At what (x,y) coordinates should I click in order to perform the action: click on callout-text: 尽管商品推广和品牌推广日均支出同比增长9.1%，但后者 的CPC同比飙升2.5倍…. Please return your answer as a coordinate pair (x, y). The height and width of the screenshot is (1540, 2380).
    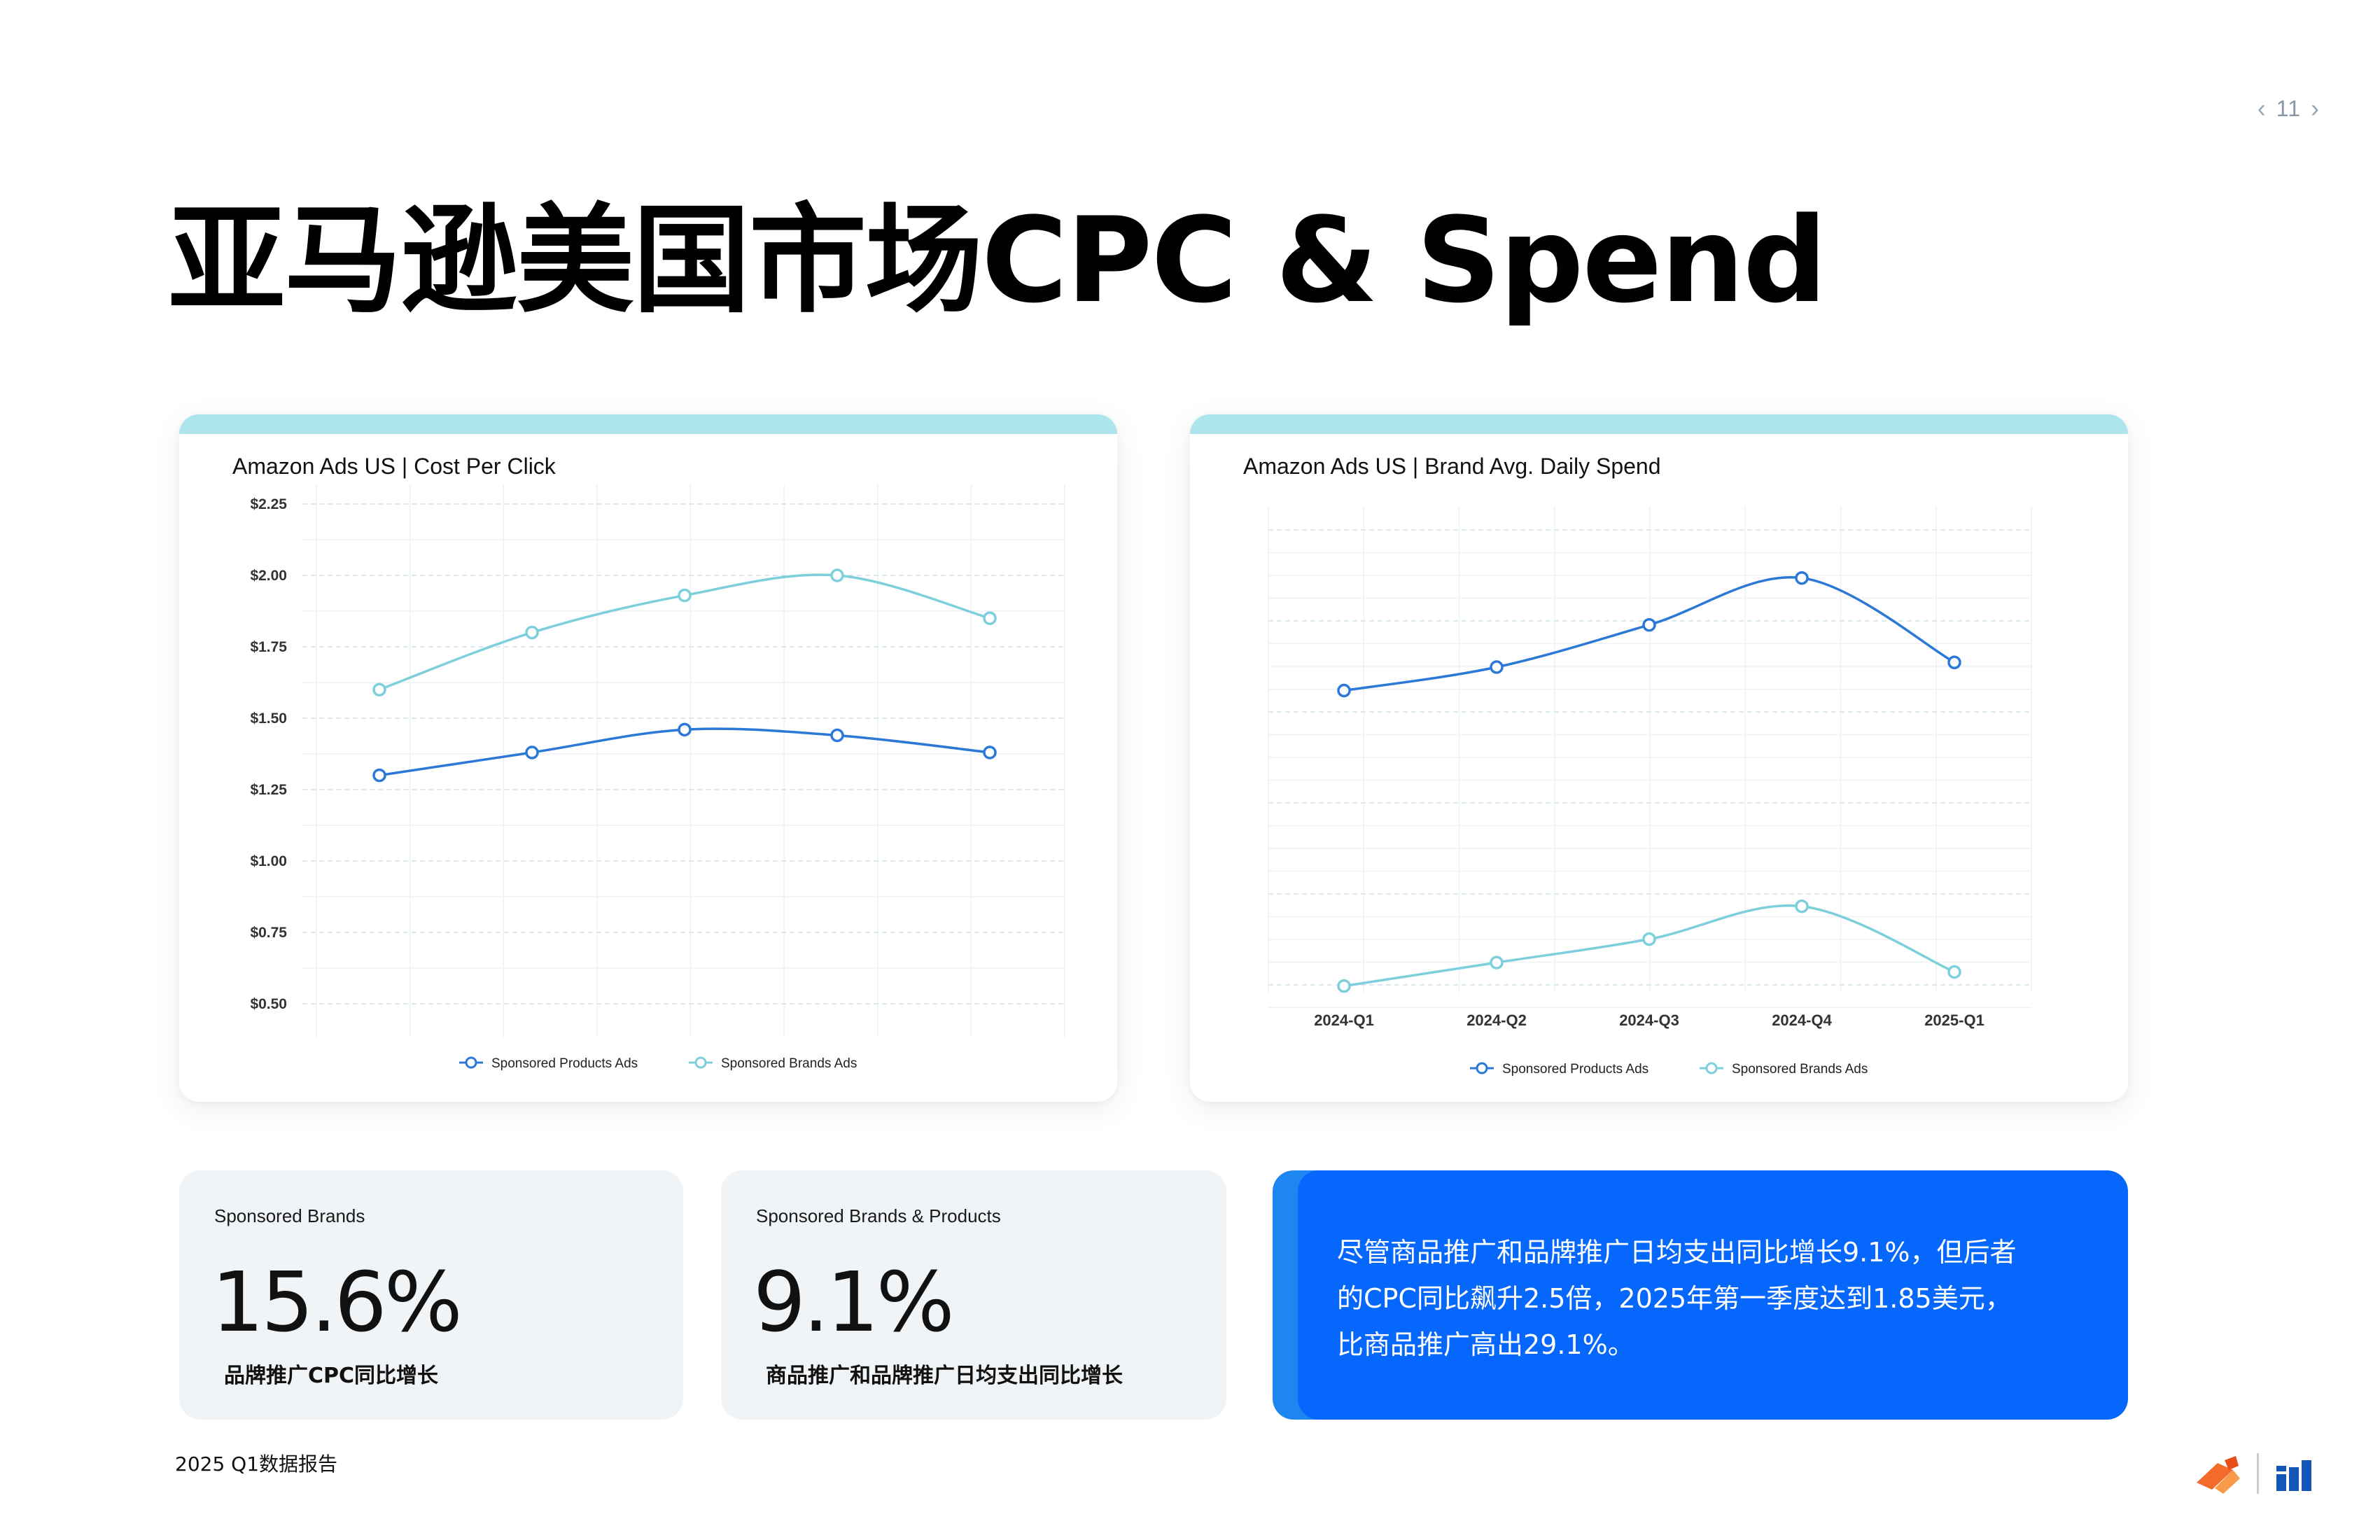
    Looking at the image, I should click on (1718, 1298).